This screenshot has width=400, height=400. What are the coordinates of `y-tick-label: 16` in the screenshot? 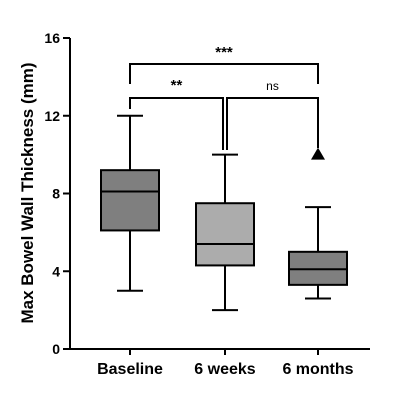 It's located at (52, 38).